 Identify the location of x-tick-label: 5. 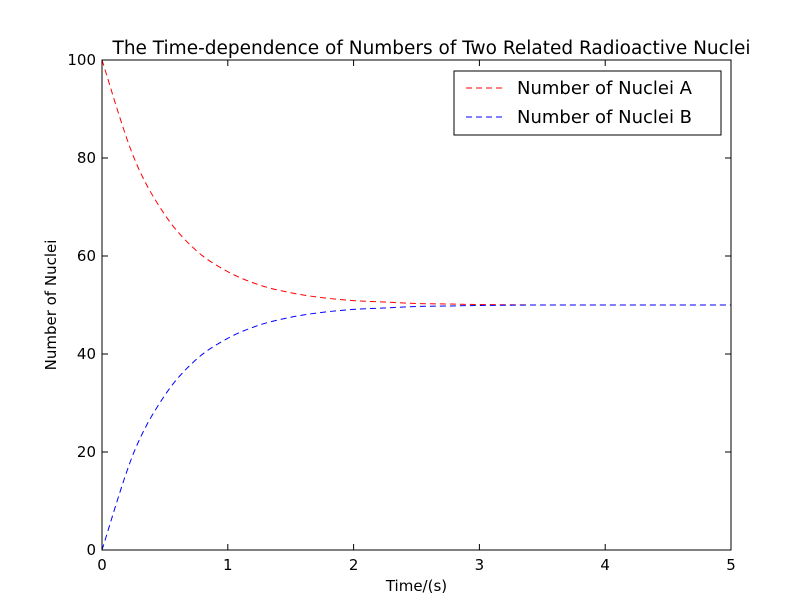
(731, 565).